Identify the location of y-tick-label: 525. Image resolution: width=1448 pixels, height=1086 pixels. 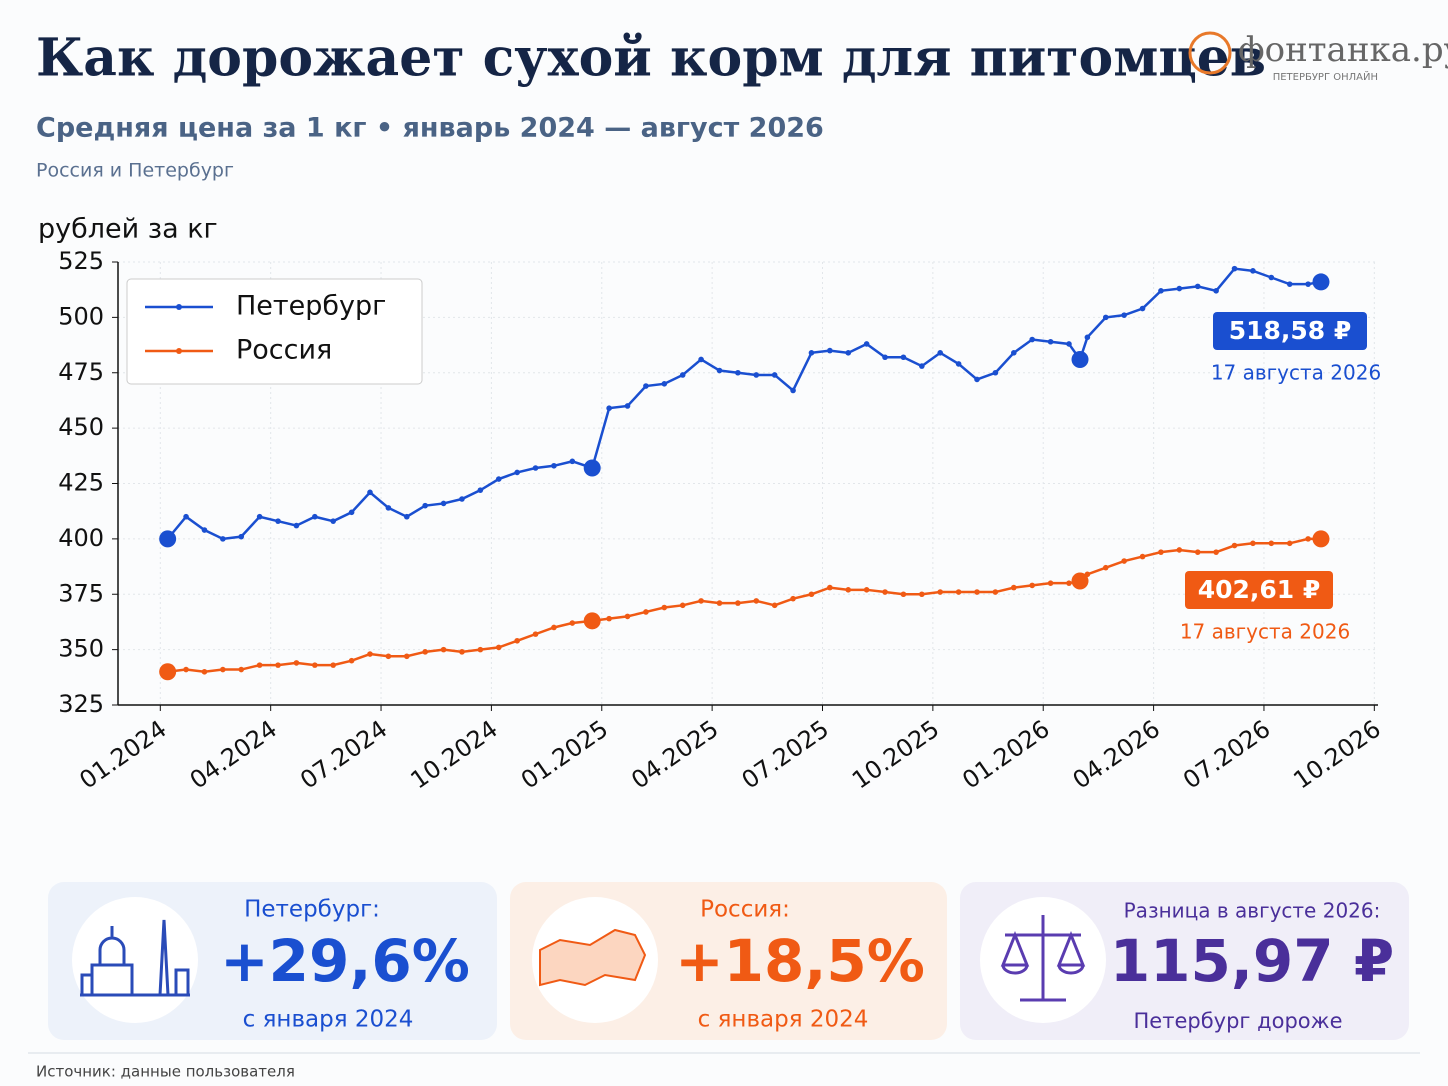
(81, 261).